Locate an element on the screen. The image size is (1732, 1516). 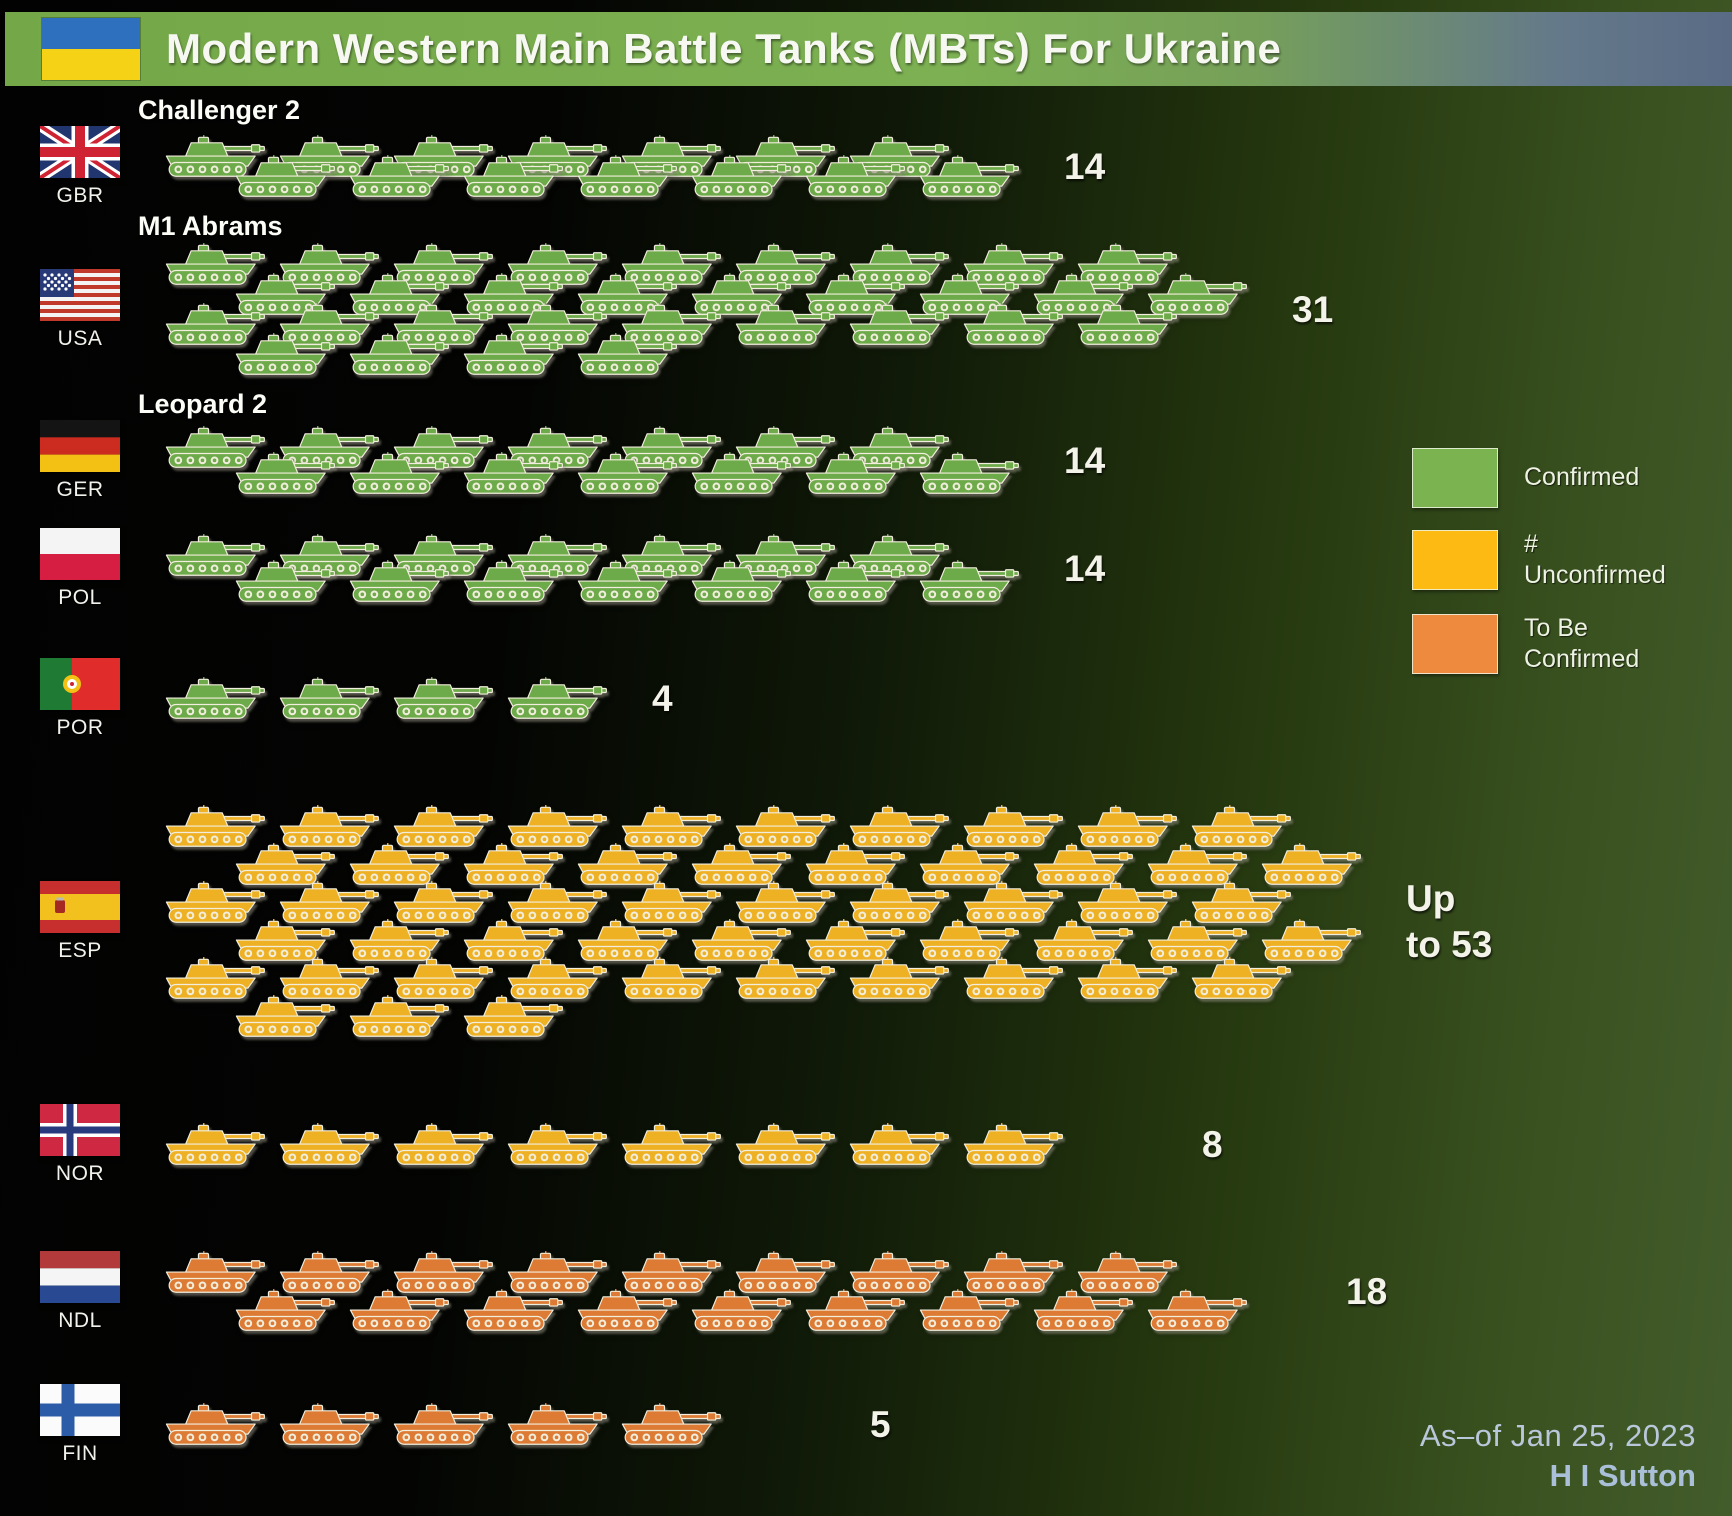
flag-col-por: POR is located at coordinates (80, 699).